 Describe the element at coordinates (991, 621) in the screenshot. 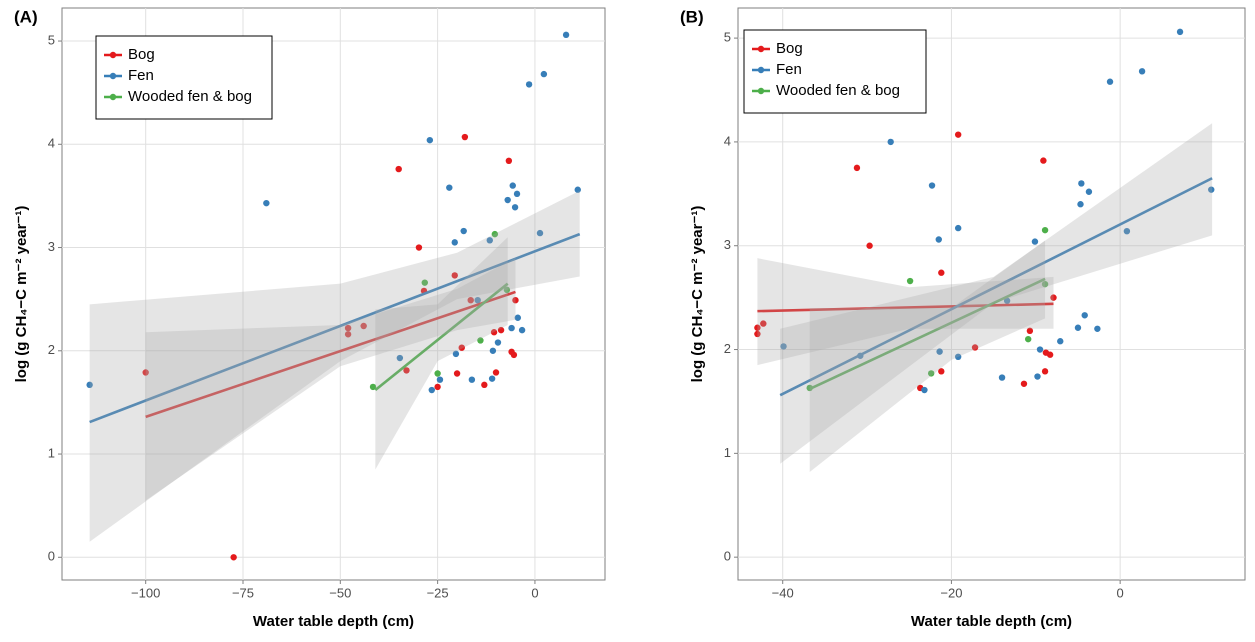

I see `x-axis-title: Water table depth (cm)` at that location.